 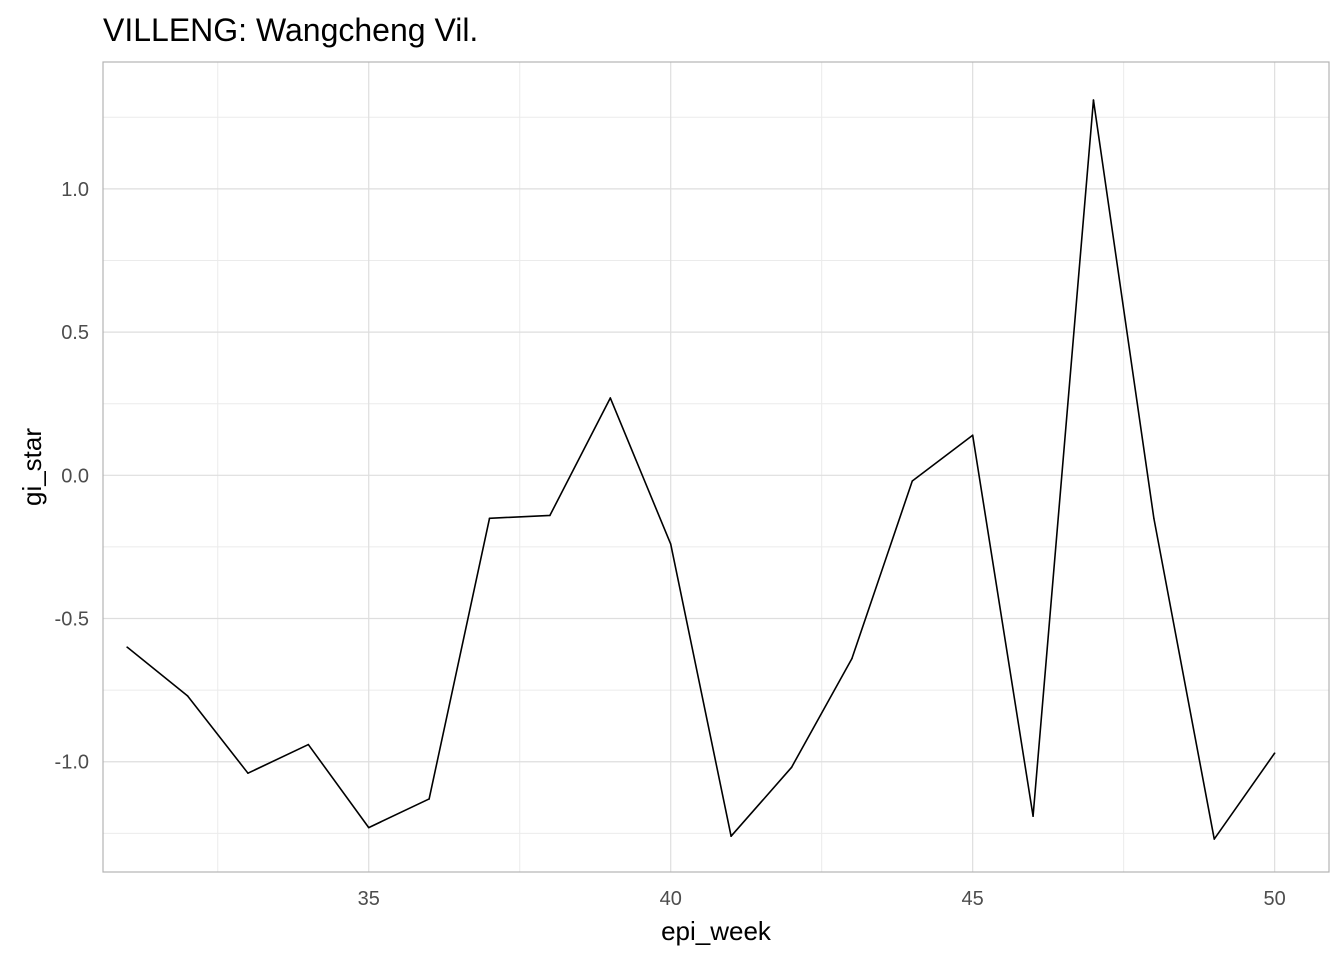 I want to click on x-axis-ticks: 35 40 45 50, so click(x=822, y=899).